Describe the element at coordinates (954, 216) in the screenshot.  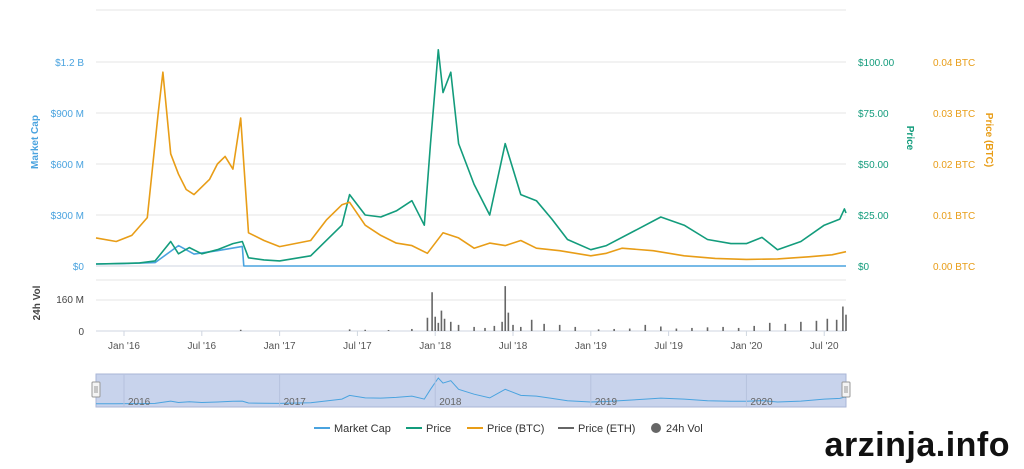
I see `price_btc-tick-label: 0.01 BTC` at that location.